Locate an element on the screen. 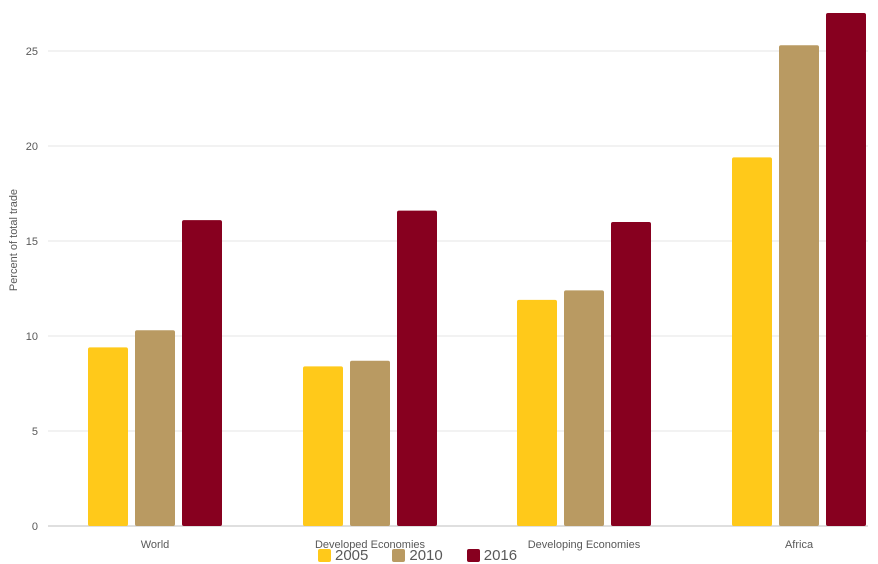 The image size is (878, 564). bar-2010-world is located at coordinates (155, 428).